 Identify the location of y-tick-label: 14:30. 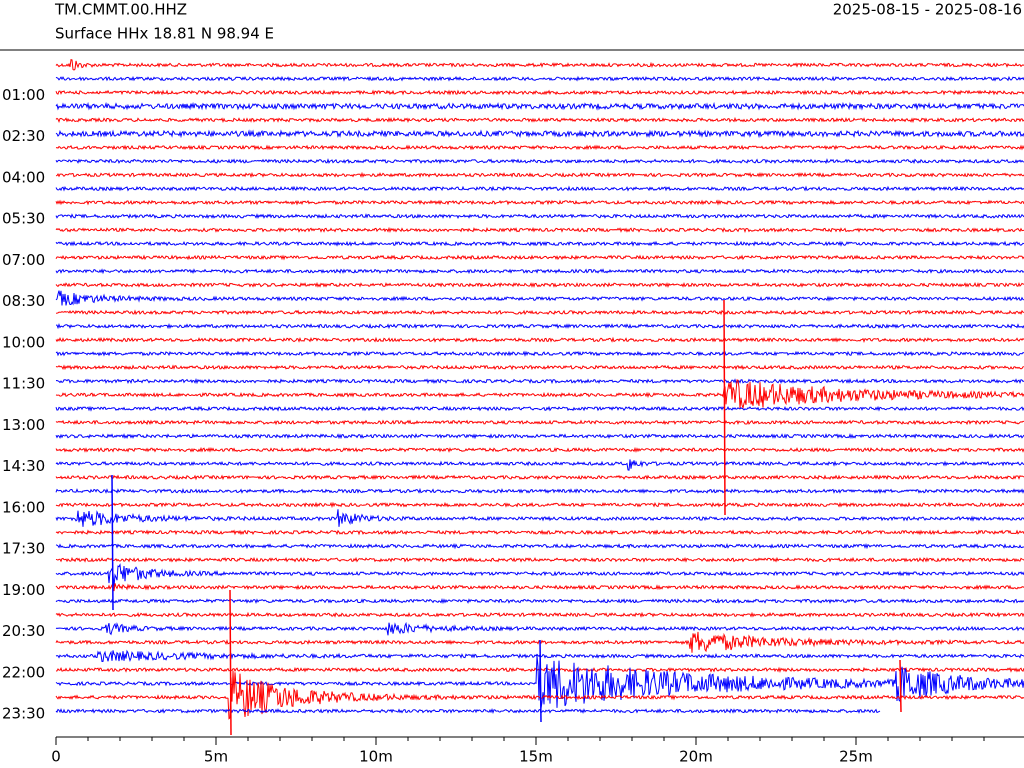
(23, 466).